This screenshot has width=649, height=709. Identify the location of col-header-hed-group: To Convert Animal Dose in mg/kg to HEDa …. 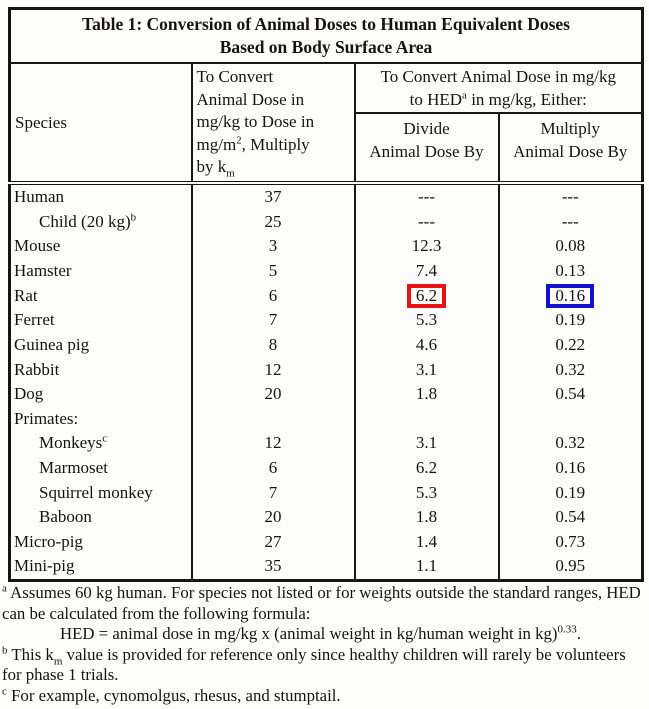
(498, 88).